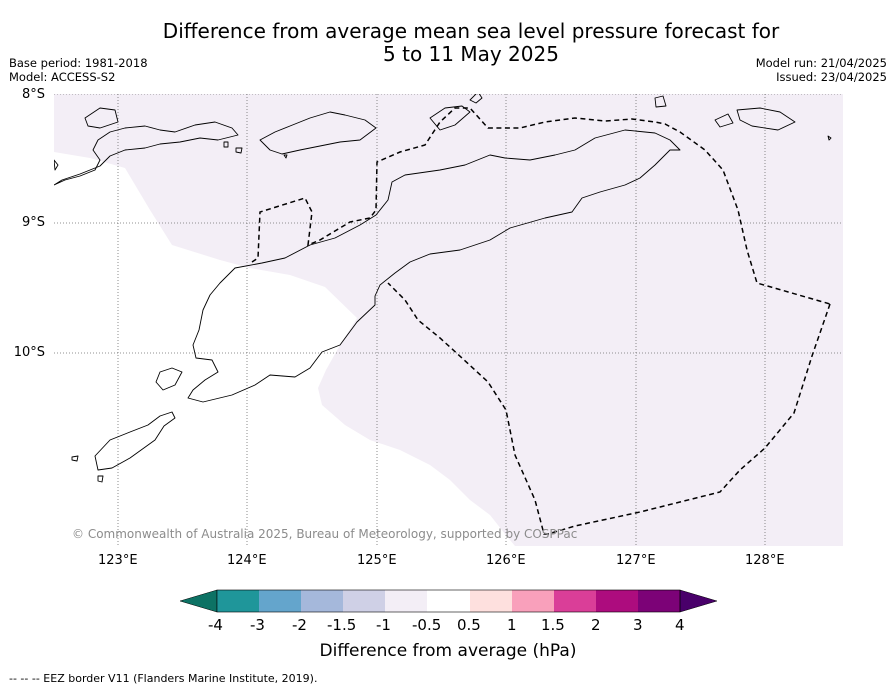 This screenshot has height=690, width=896. Describe the element at coordinates (226, 144) in the screenshot. I see `islet-f` at that location.